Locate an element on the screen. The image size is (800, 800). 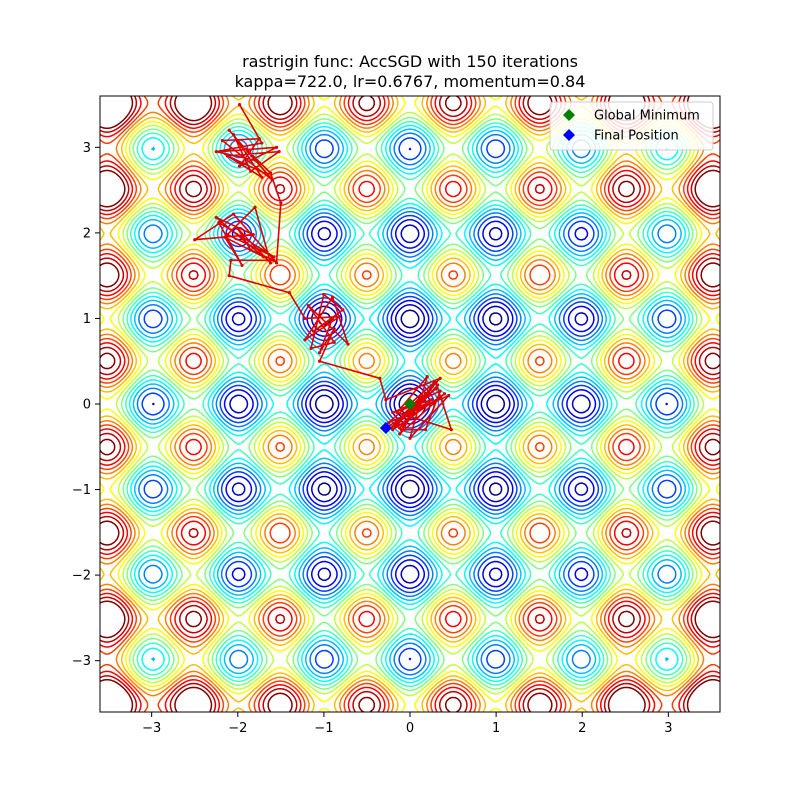
legend-box is located at coordinates (631, 126).